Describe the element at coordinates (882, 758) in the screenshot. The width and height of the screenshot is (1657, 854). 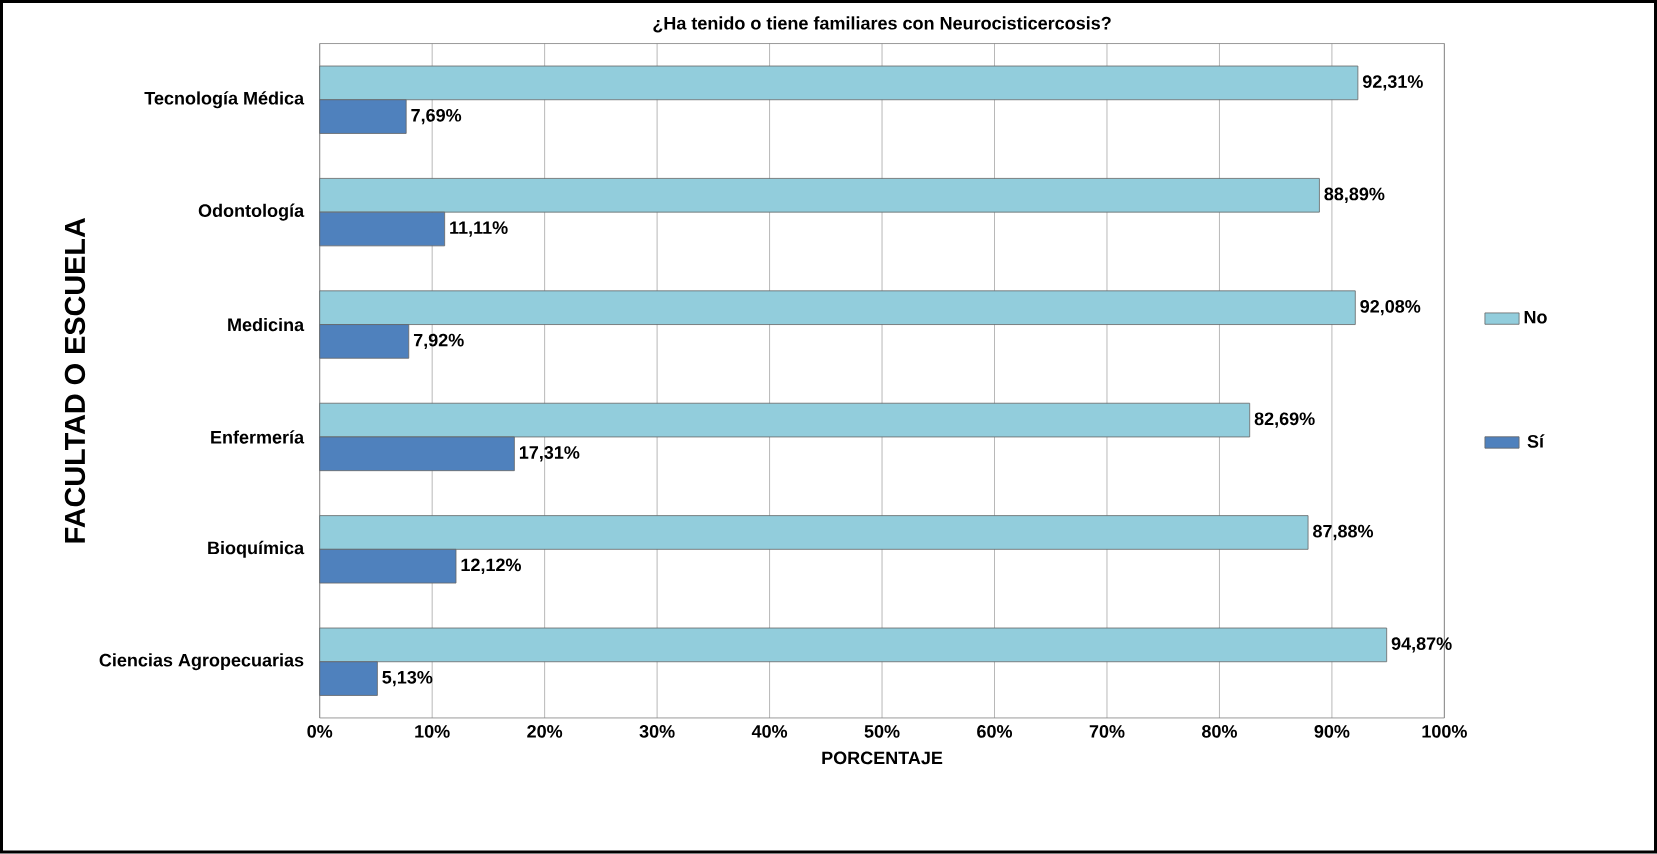
I see `x-axis-title: PORCENTAJE` at that location.